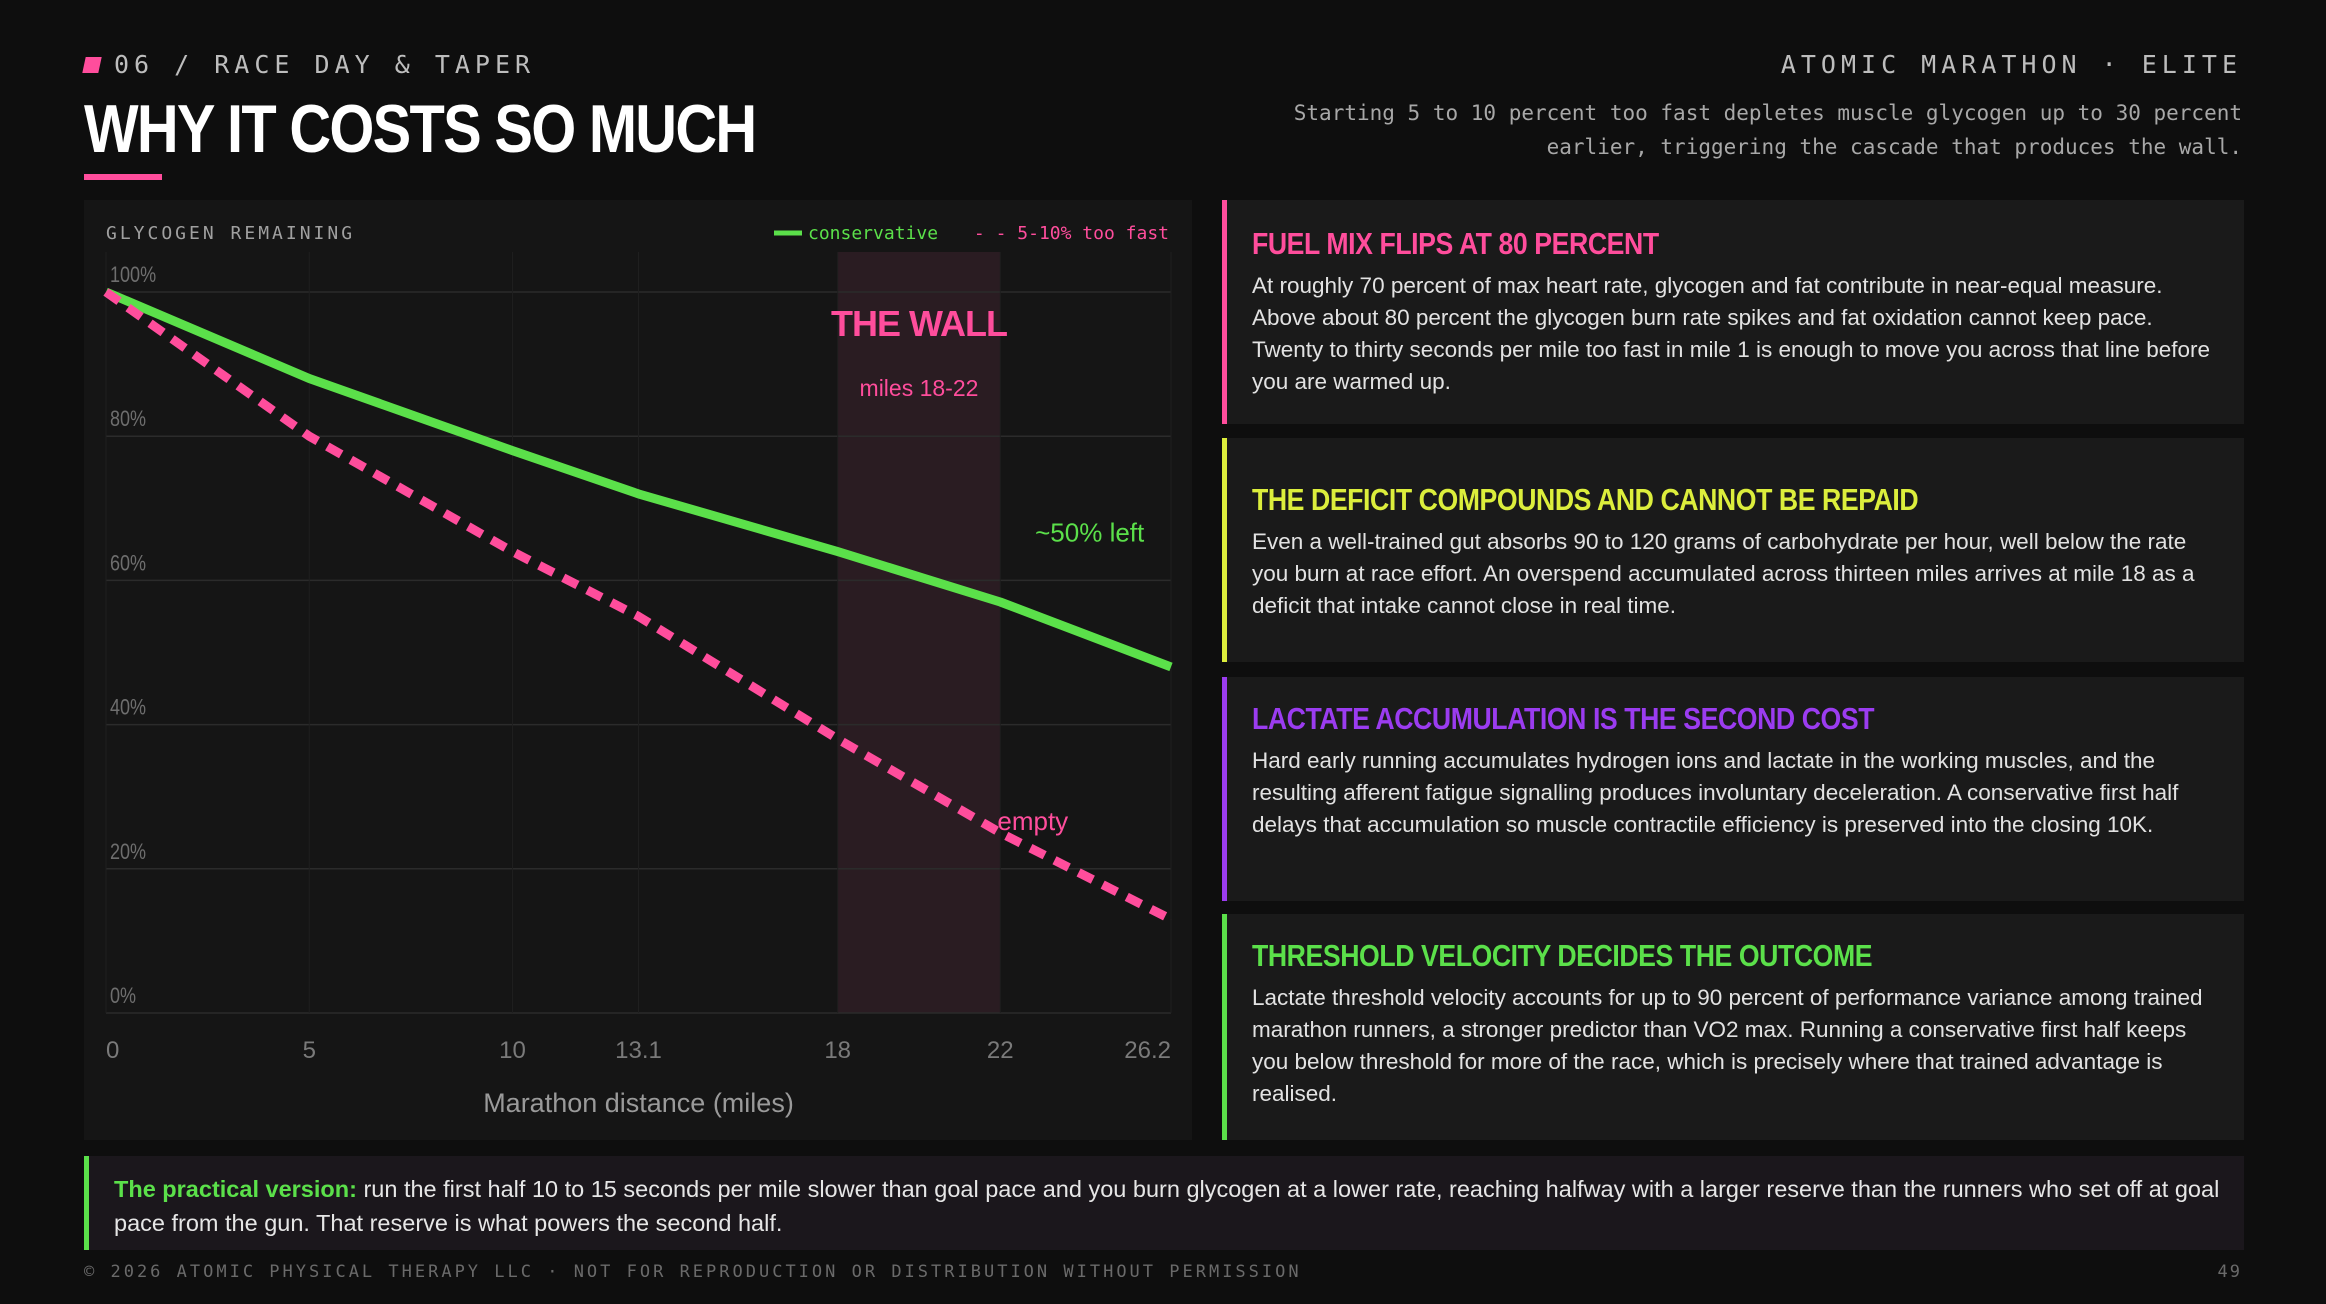  Describe the element at coordinates (420, 129) in the screenshot. I see `page-title: WHY IT COSTS SO MUCH` at that location.